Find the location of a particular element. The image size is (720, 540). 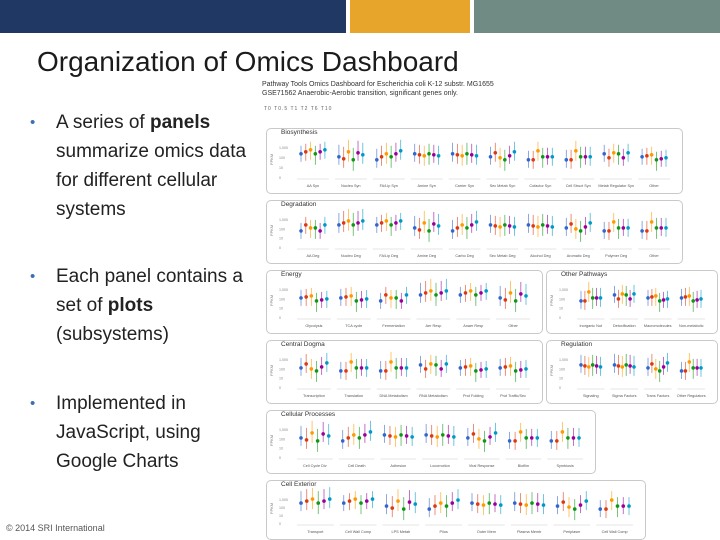

subsystem-plot: Adhesion is located at coordinates (398, 446).